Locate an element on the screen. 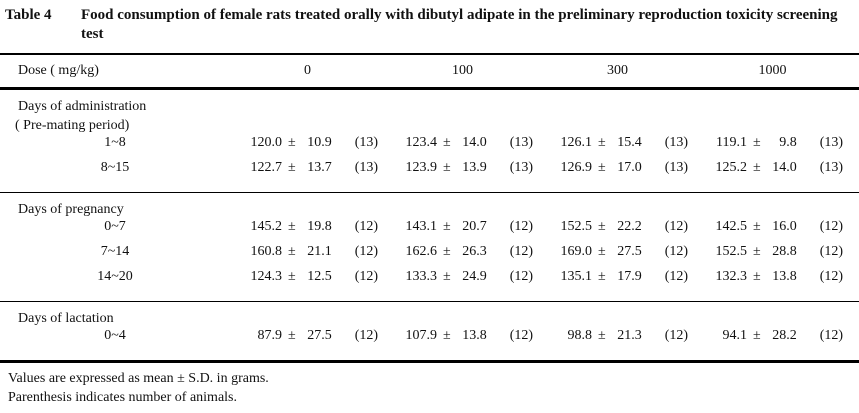 The width and height of the screenshot is (859, 413). mean-value: 107.9 is located at coordinates (421, 335).